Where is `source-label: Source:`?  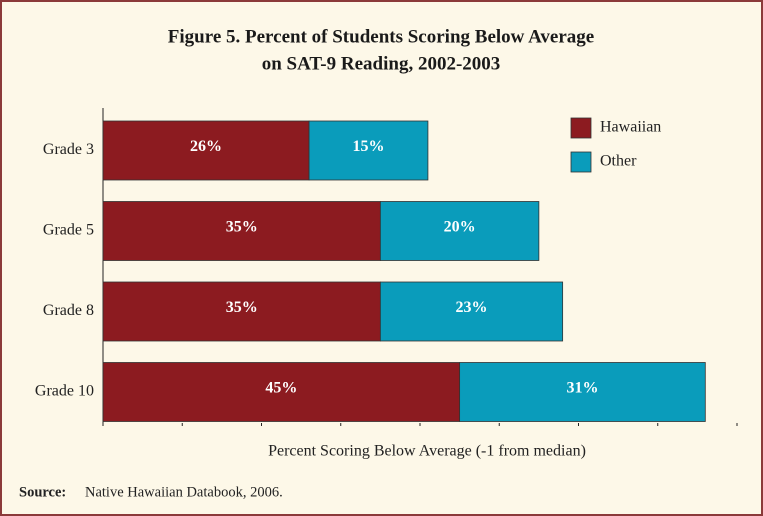
source-label: Source: is located at coordinates (42, 492).